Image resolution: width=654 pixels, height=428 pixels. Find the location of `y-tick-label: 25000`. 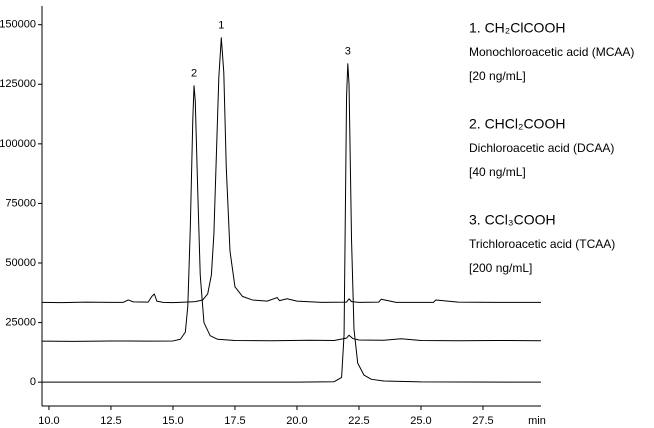

y-tick-label: 25000 is located at coordinates (20, 322).